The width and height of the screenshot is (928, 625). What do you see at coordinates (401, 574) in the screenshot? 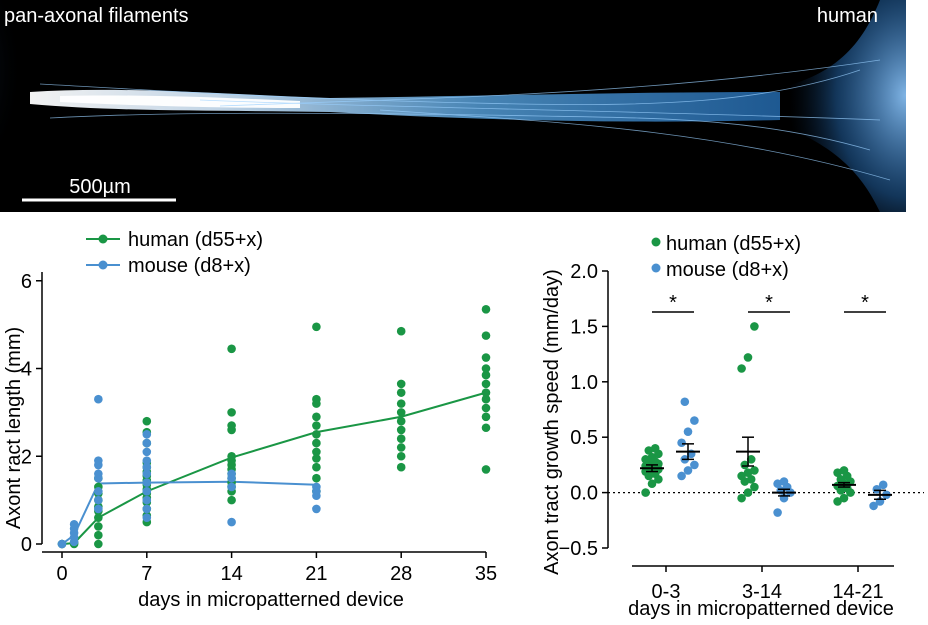
I see `left-x-tick-label: 28` at bounding box center [401, 574].